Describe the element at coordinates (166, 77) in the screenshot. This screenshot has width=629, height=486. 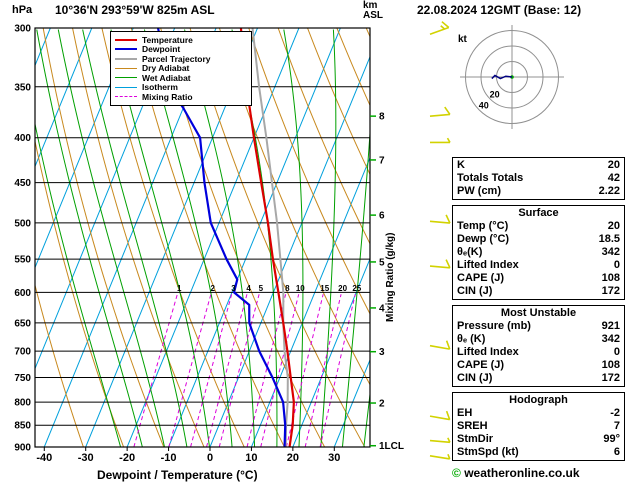
I see `legend-item-label: Wet Adiabat` at that location.